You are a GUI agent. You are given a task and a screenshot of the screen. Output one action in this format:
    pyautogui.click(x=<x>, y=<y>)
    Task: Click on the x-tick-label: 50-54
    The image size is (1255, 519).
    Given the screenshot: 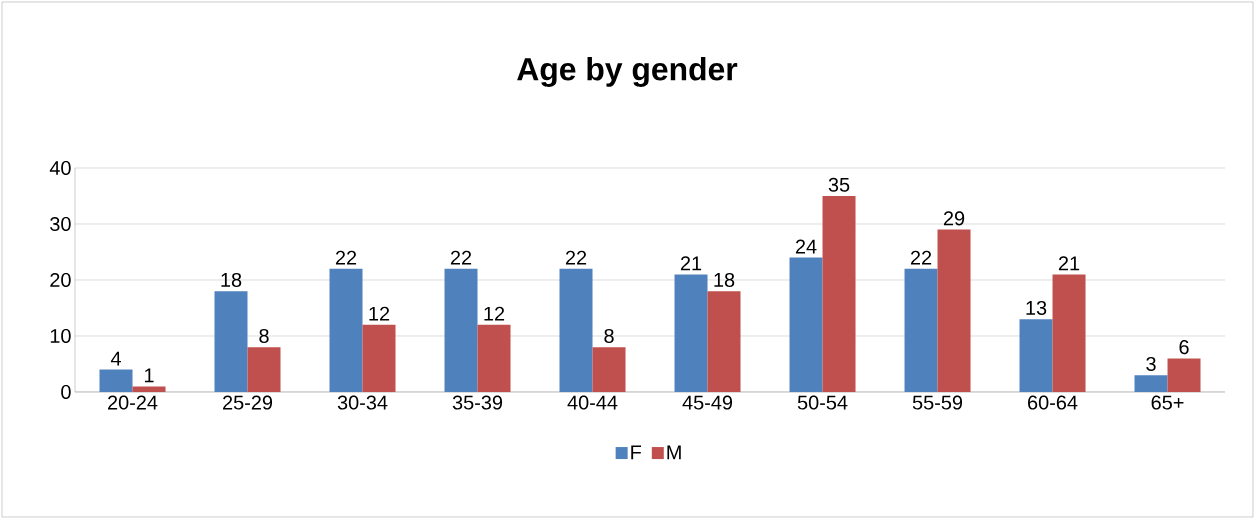 What is the action you would take?
    pyautogui.click(x=822, y=402)
    